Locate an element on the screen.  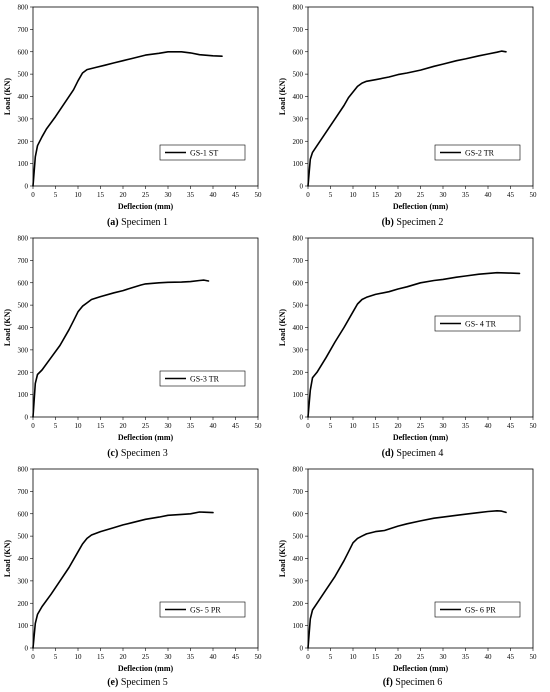
x-tick-label: 5 is located at coordinates (331, 657).